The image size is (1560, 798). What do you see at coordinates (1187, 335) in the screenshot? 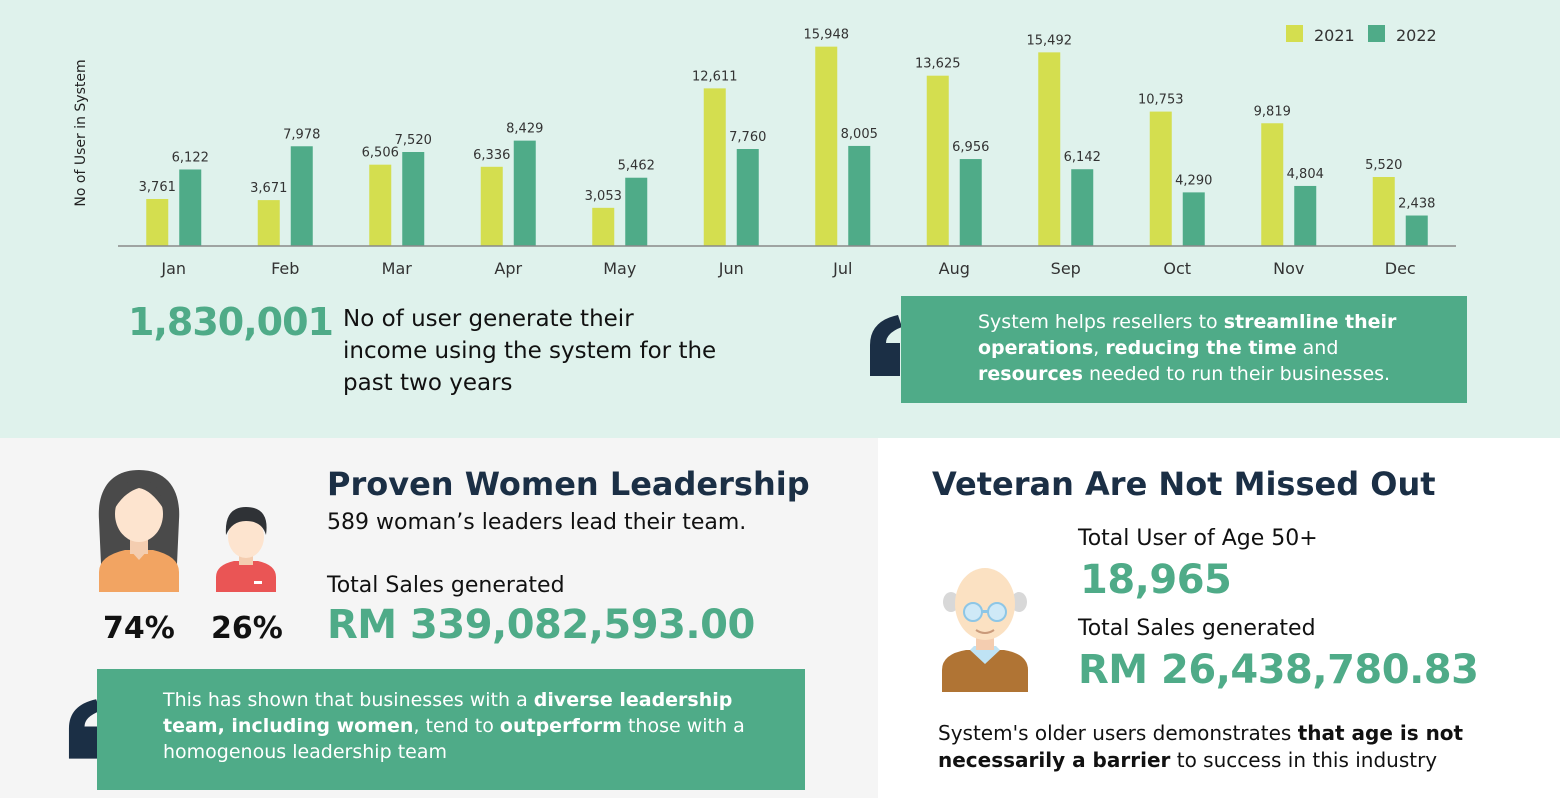
I see `quote-emphasis: streamline their operations` at bounding box center [1187, 335].